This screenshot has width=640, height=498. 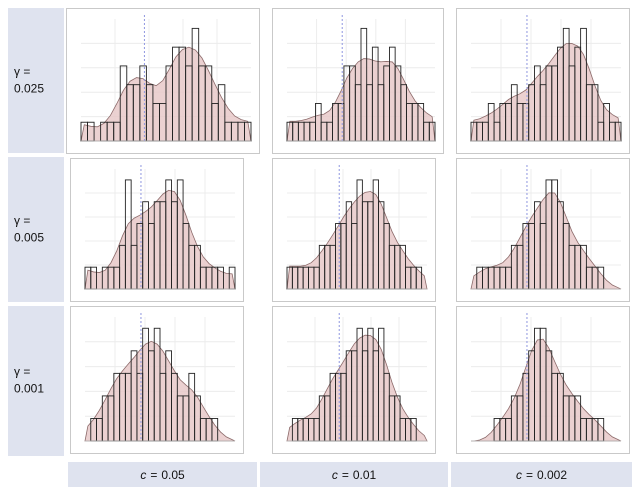 I want to click on row-label-gamma-0025: γ = 0.025, so click(x=36, y=80).